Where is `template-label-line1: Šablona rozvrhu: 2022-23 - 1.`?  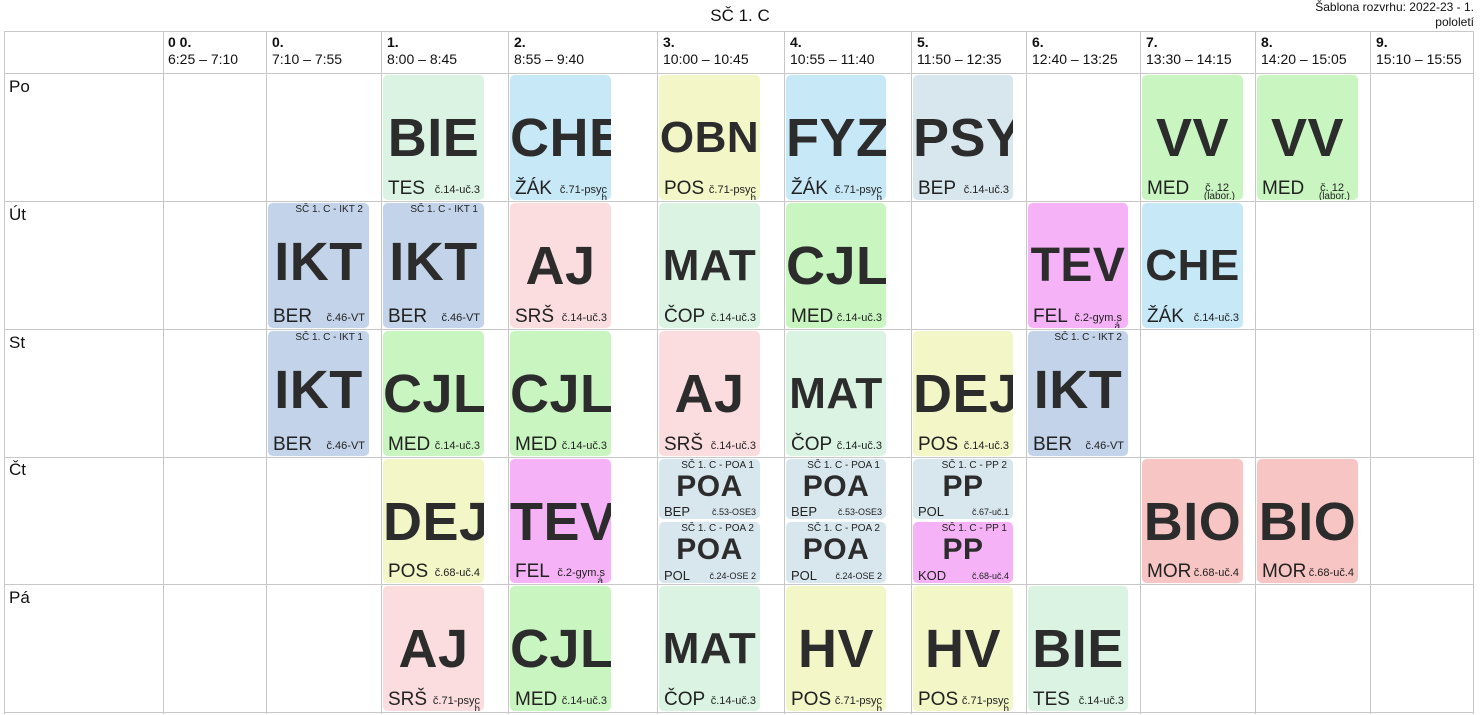 template-label-line1: Šablona rozvrhu: 2022-23 - 1. is located at coordinates (1394, 7).